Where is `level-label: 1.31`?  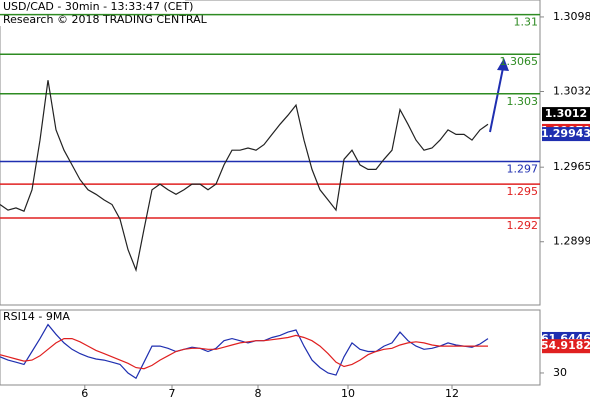 level-label: 1.31 is located at coordinates (526, 22).